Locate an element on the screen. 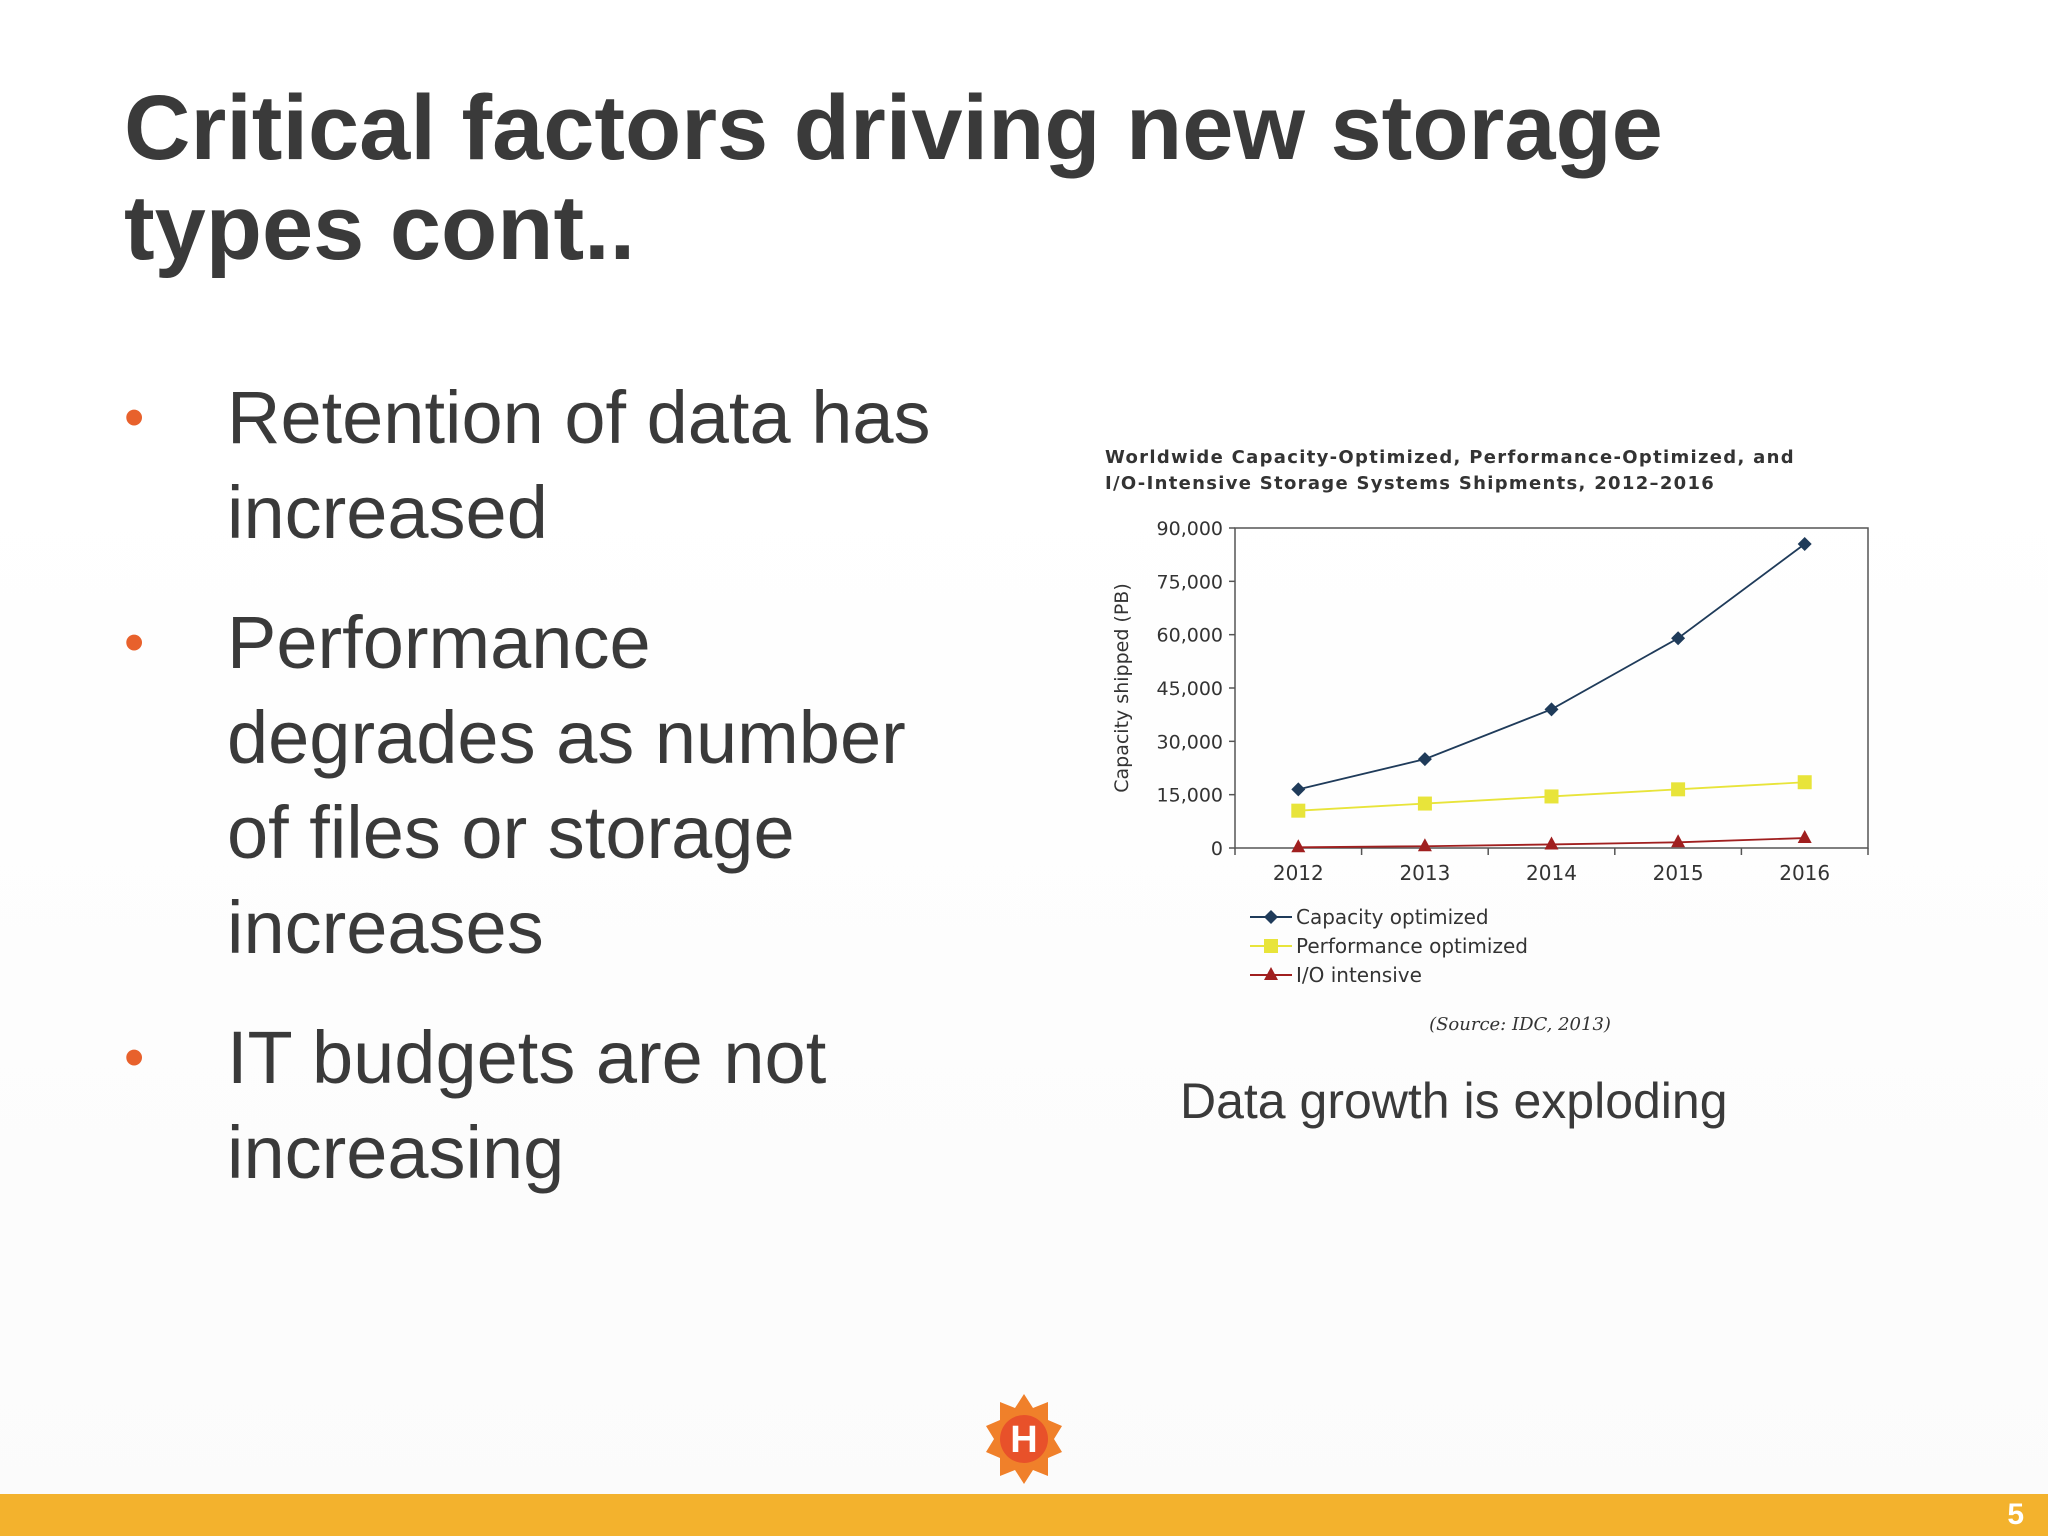 This screenshot has width=2048, height=1536. bullet-item: • Retention of data has increased is located at coordinates (574, 465).